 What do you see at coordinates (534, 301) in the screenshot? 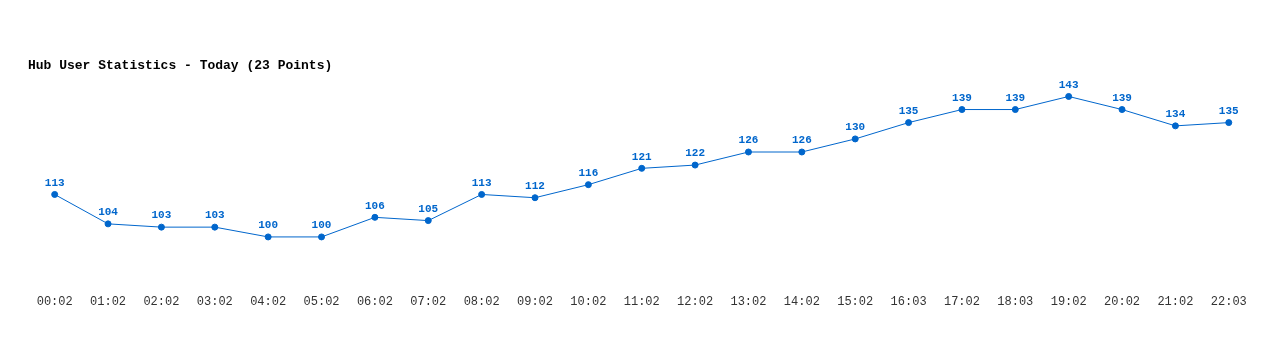
I see `x-tick-label: 09:02` at bounding box center [534, 301].